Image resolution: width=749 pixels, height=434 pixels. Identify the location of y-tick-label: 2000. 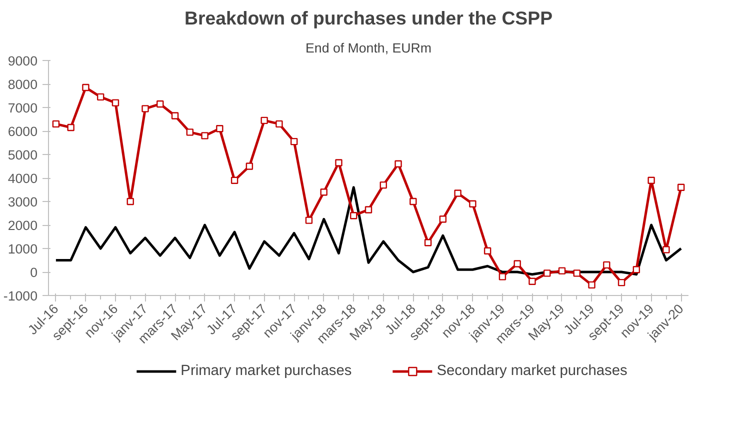
(23, 225).